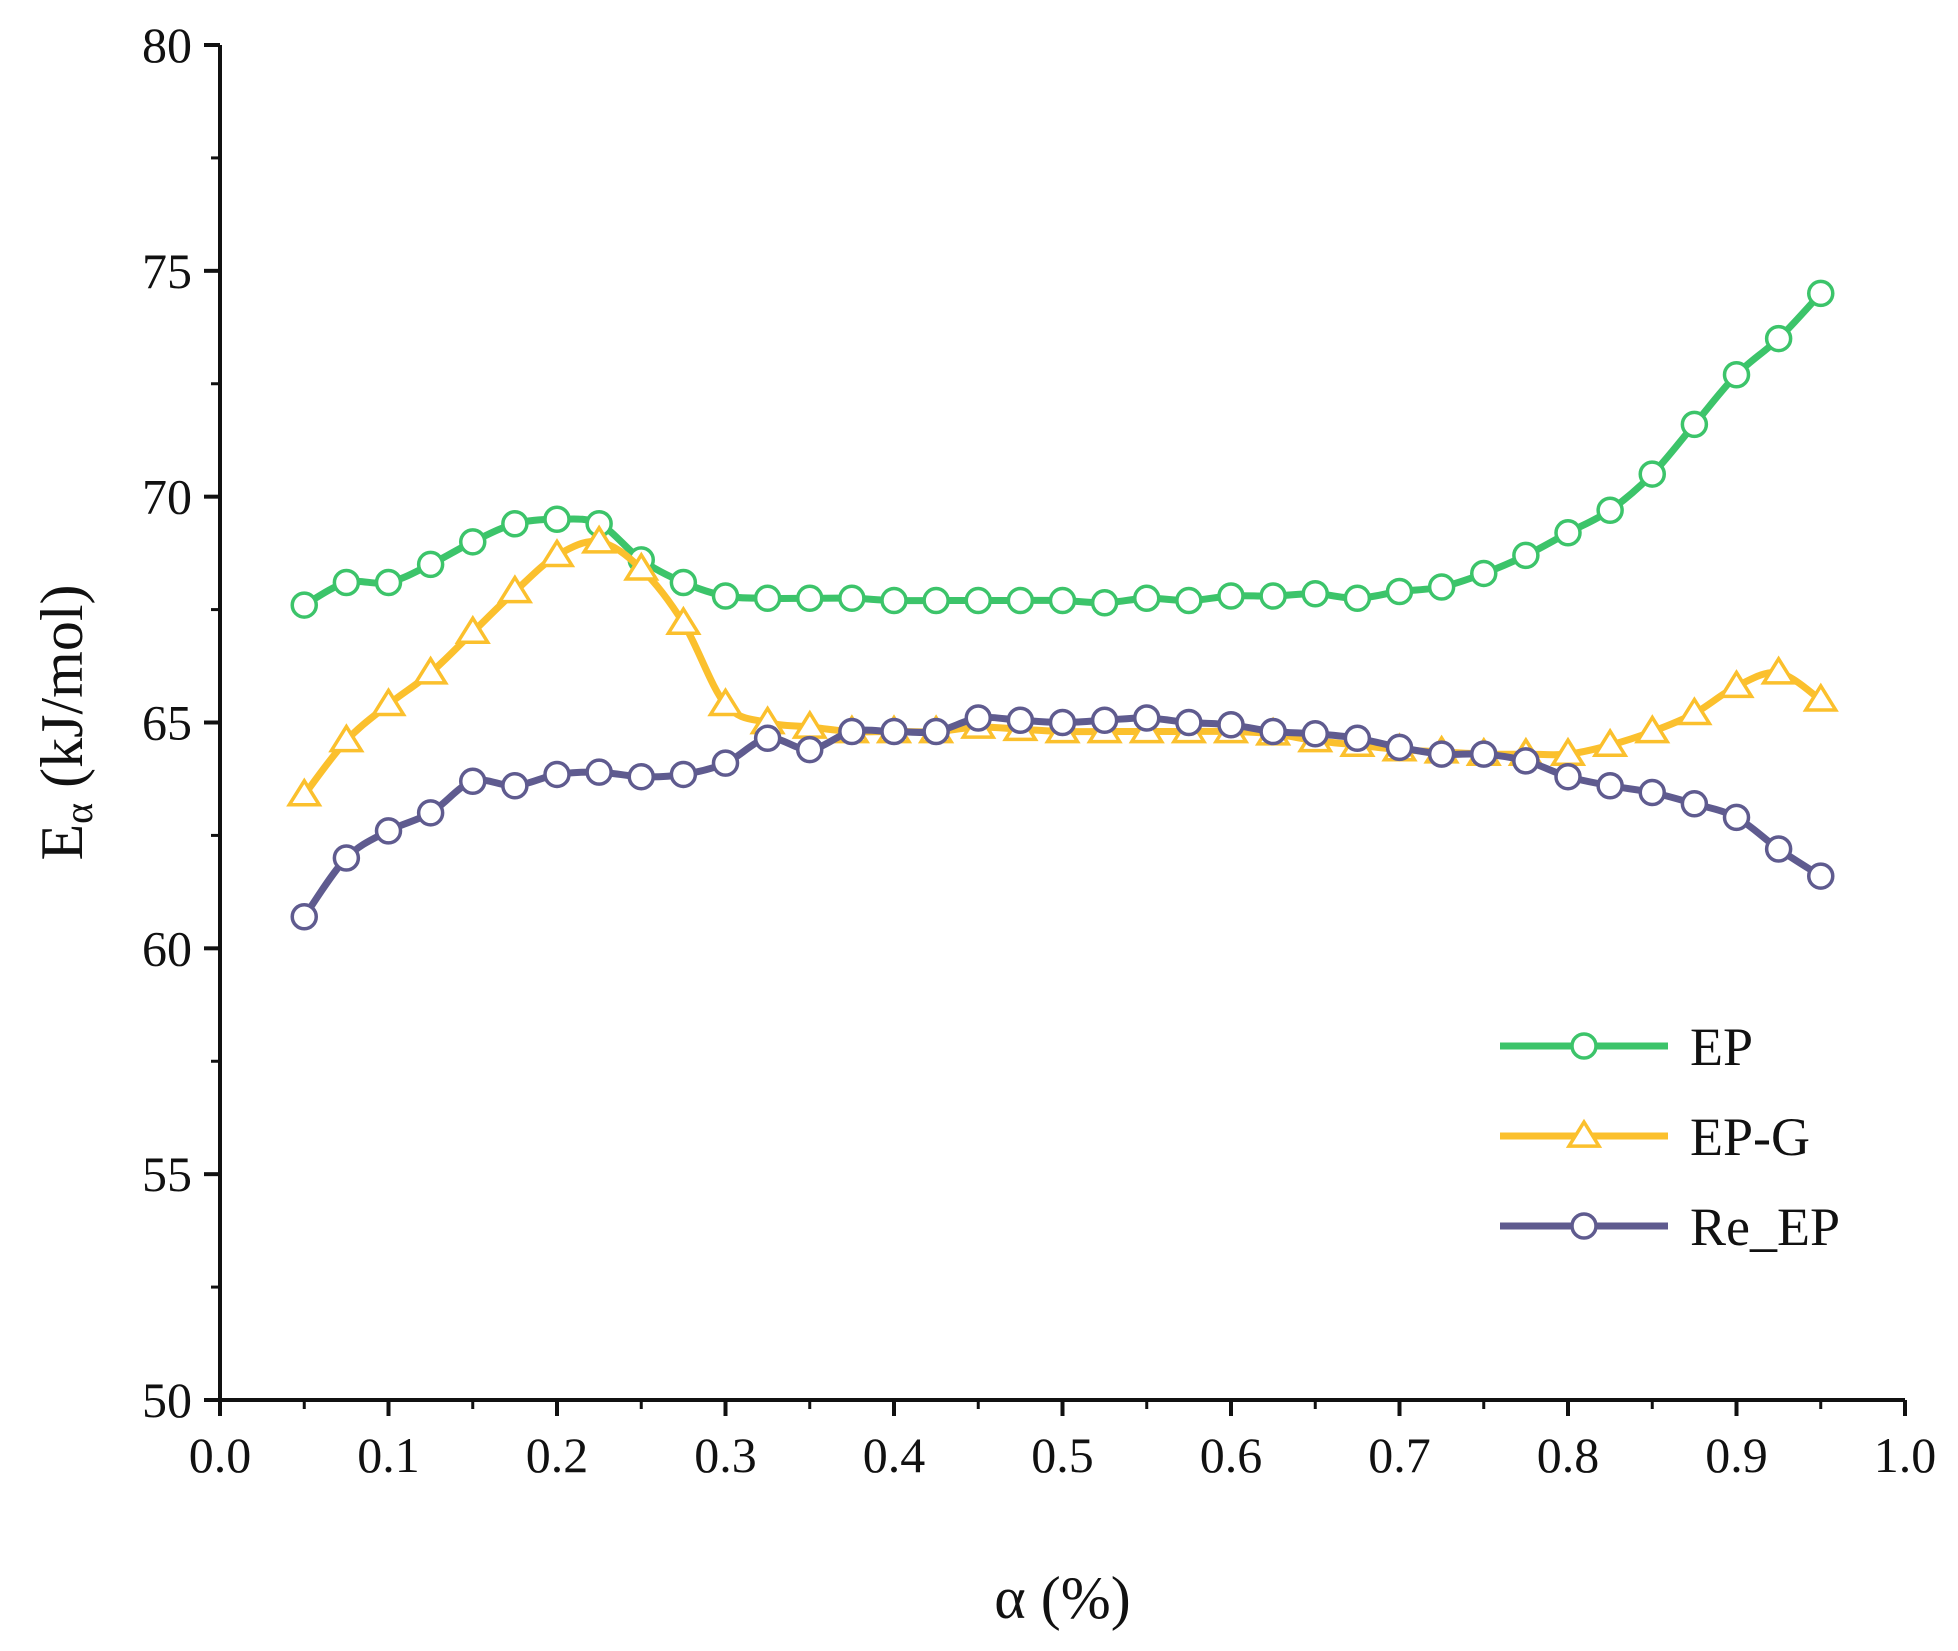  Describe the element at coordinates (1399, 1455) in the screenshot. I see `x-tick-label: 0.7` at that location.